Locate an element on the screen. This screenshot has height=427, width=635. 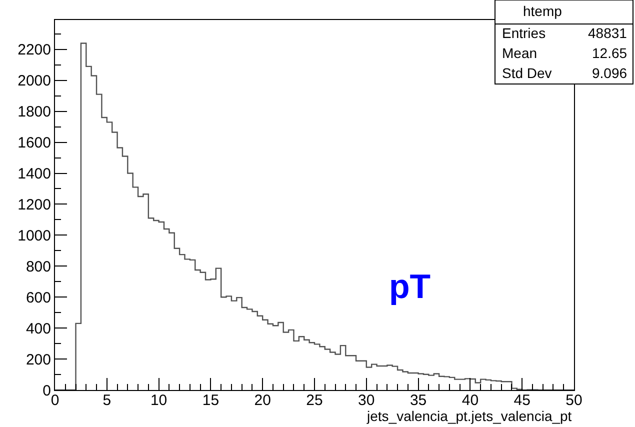
y-tick-label: 1000 is located at coordinates (34, 235).